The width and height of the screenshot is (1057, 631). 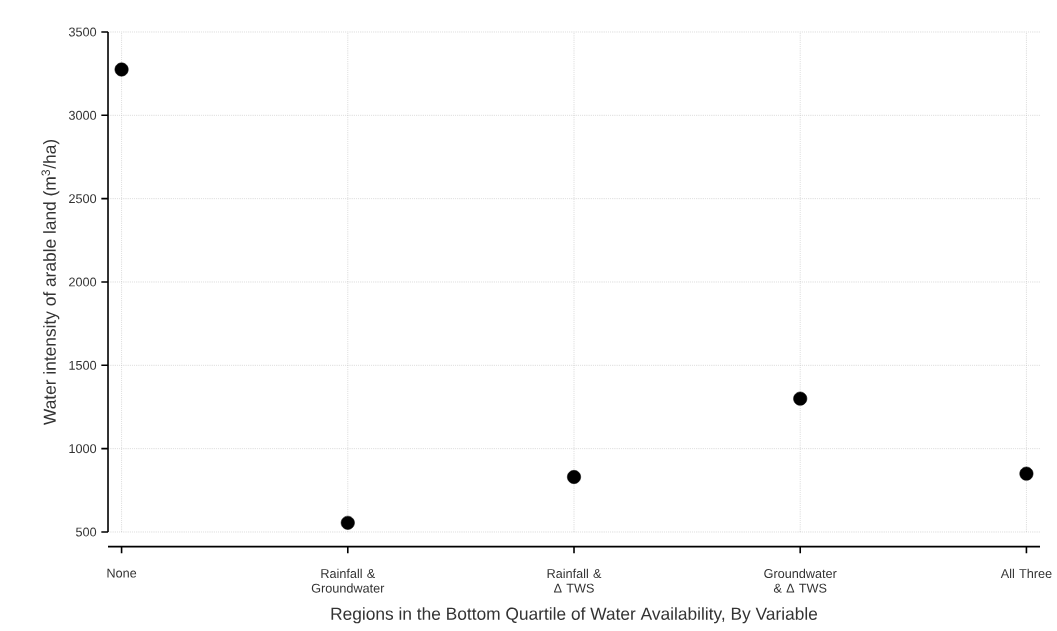 What do you see at coordinates (574, 580) in the screenshot?
I see `x-tick-label: Rainfall & Δ TWS` at bounding box center [574, 580].